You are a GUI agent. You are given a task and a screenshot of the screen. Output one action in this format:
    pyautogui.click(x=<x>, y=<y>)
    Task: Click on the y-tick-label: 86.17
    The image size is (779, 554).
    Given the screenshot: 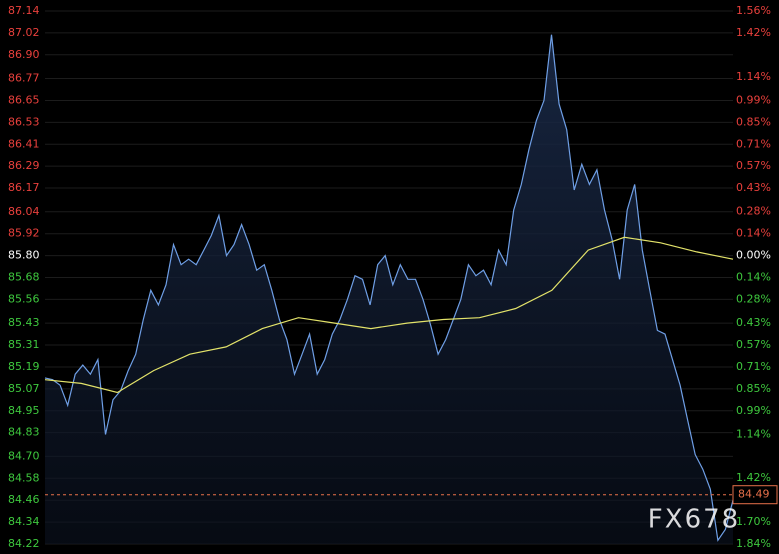 What is the action you would take?
    pyautogui.click(x=24, y=187)
    